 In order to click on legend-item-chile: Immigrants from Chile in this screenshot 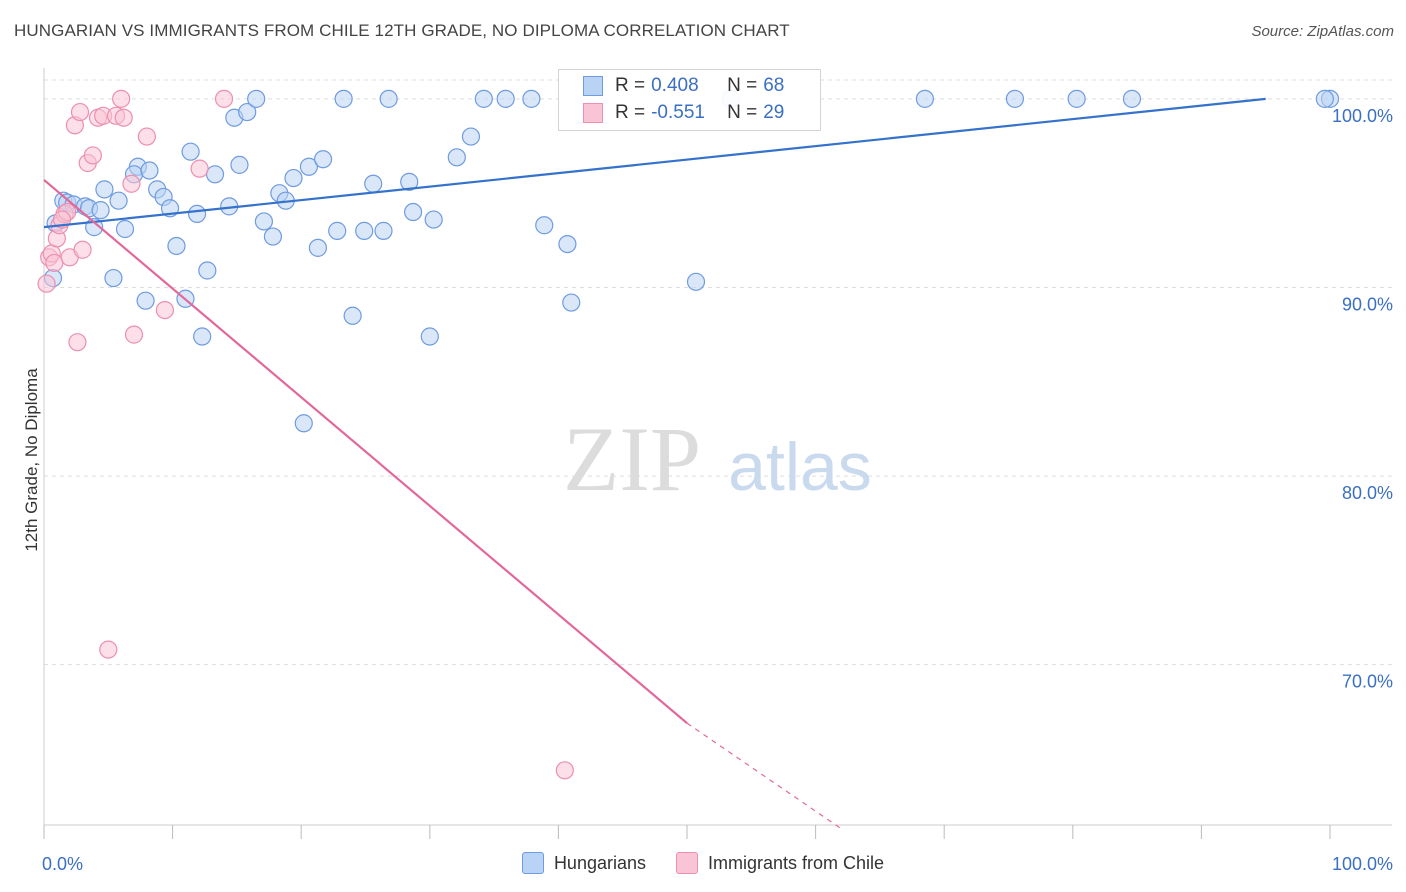, I will do `click(780, 863)`.